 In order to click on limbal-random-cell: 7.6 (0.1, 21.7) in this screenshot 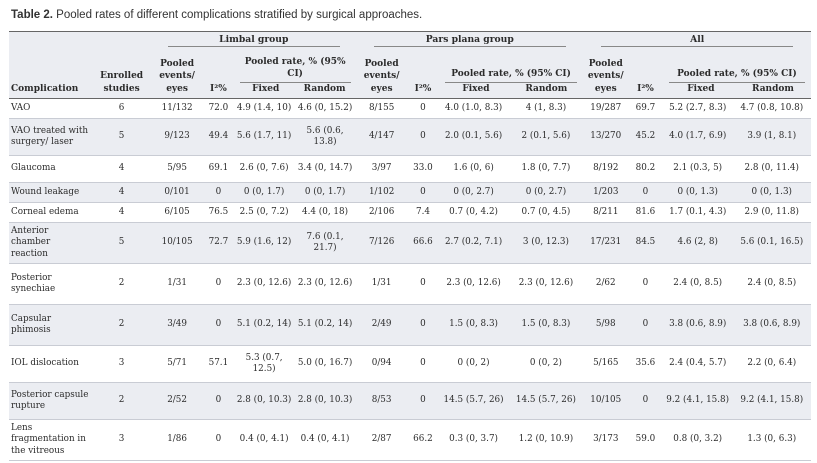, I will do `click(325, 242)`.